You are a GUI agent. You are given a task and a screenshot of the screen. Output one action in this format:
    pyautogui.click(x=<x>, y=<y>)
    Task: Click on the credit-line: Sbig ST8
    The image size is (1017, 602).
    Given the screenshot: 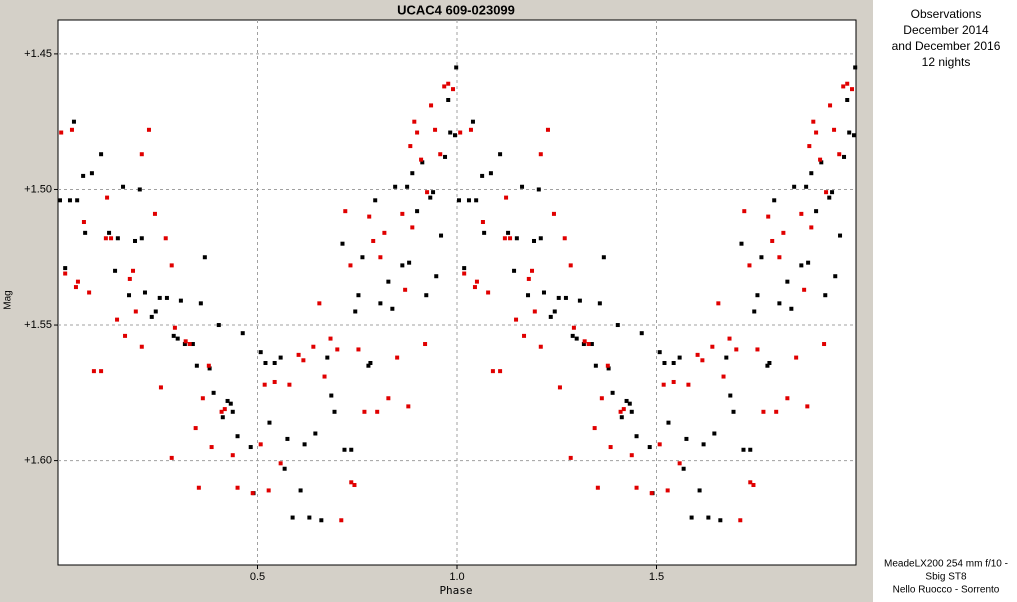 What is the action you would take?
    pyautogui.click(x=946, y=577)
    